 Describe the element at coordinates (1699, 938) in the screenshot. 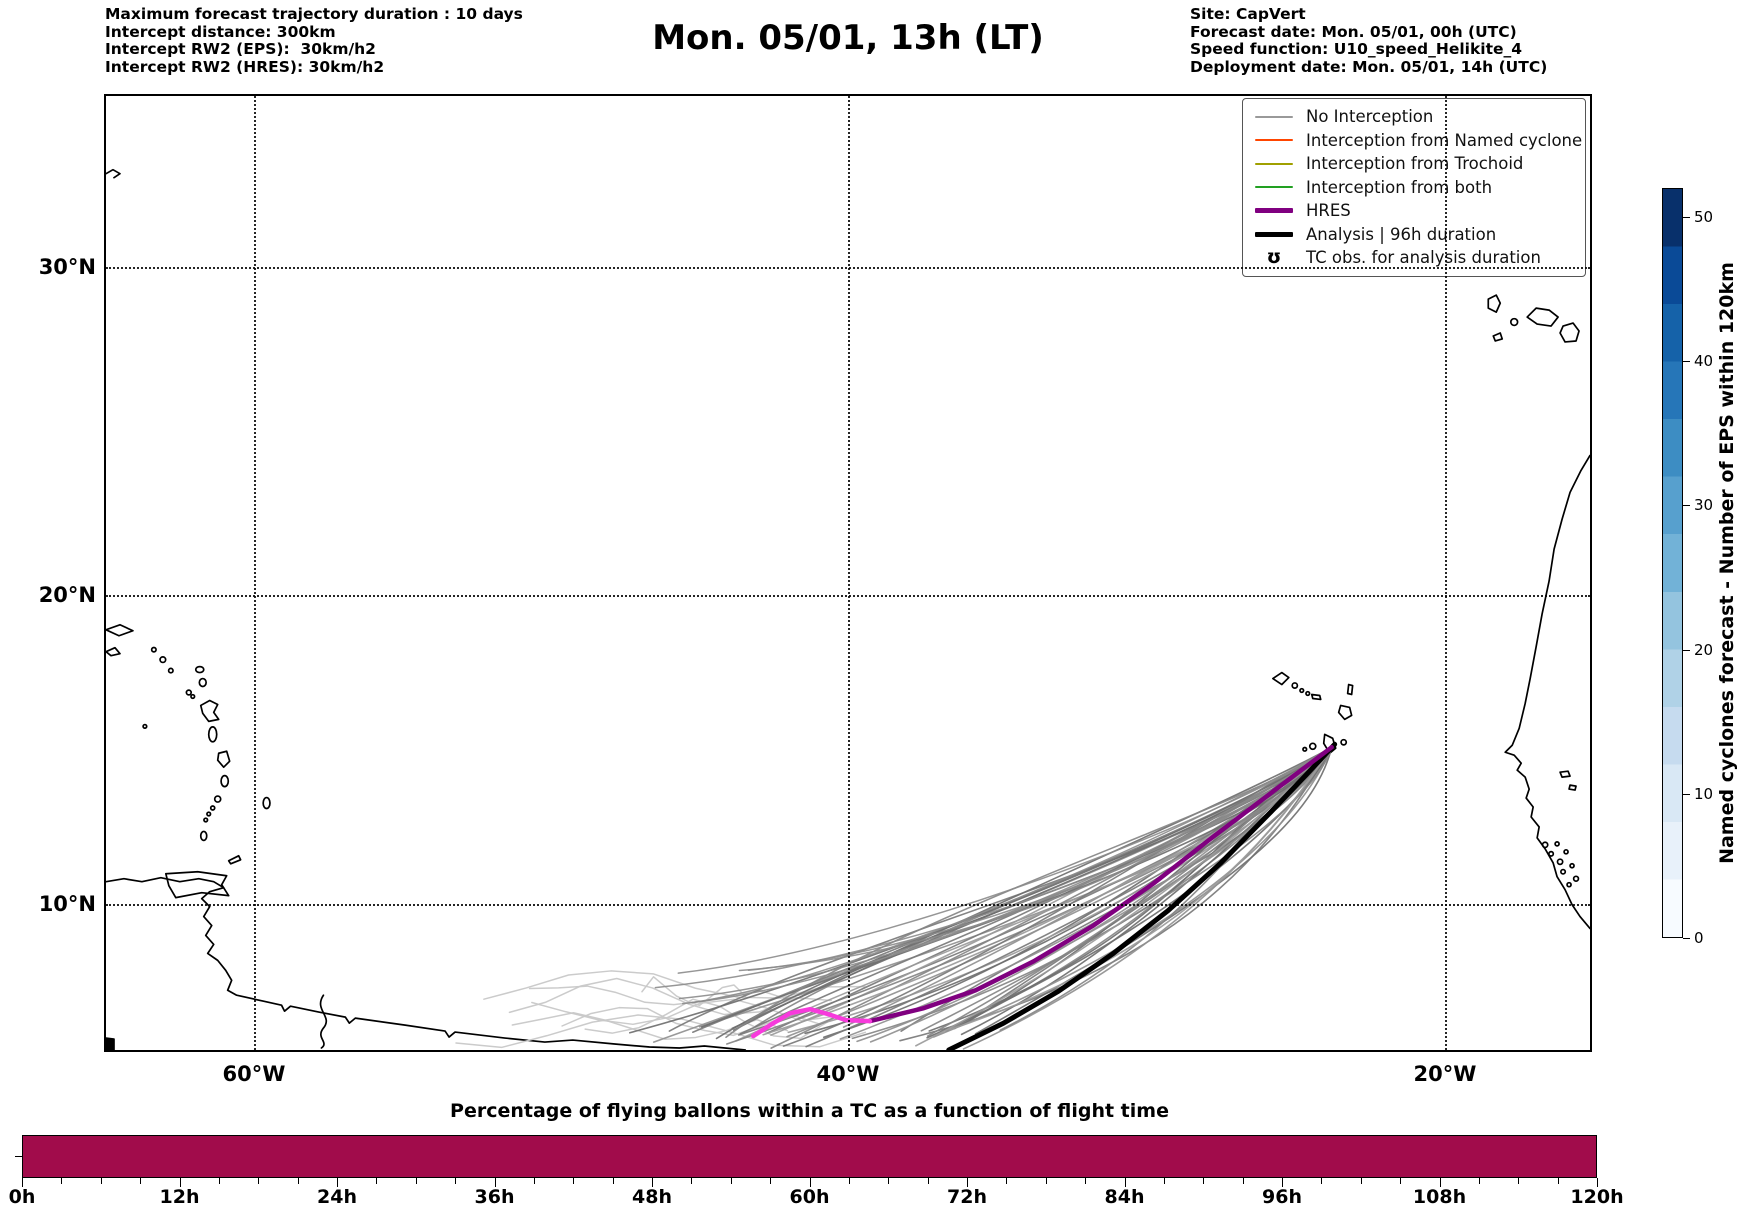

I see `colorbar-tick-label: 0` at that location.